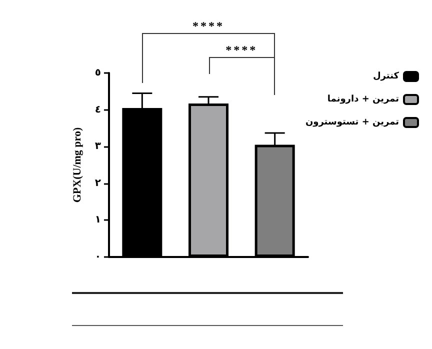 Image resolution: width=432 pixels, height=349 pixels. Describe the element at coordinates (97, 73) in the screenshot. I see `y-tick-label: ٥` at that location.